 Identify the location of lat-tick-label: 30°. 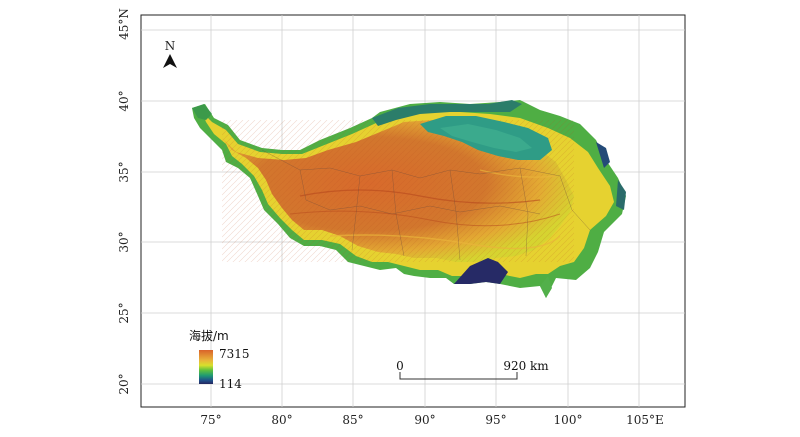
(124, 241).